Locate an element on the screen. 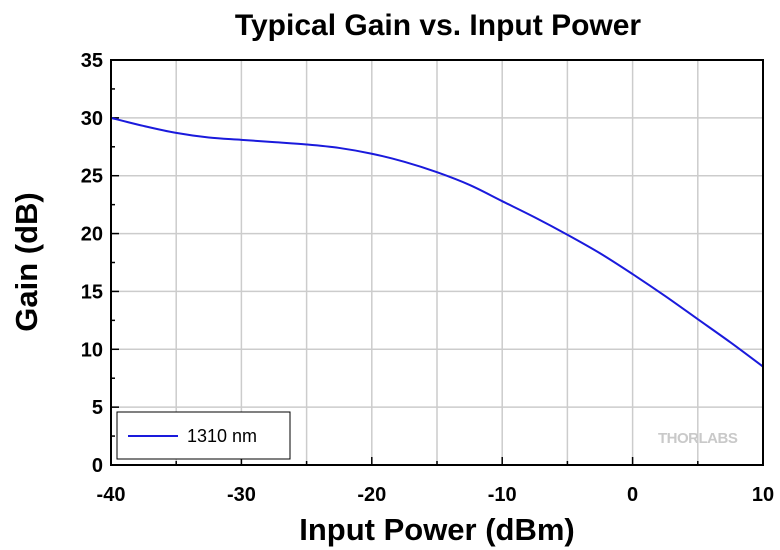  x-tick-label: 0 is located at coordinates (632, 495).